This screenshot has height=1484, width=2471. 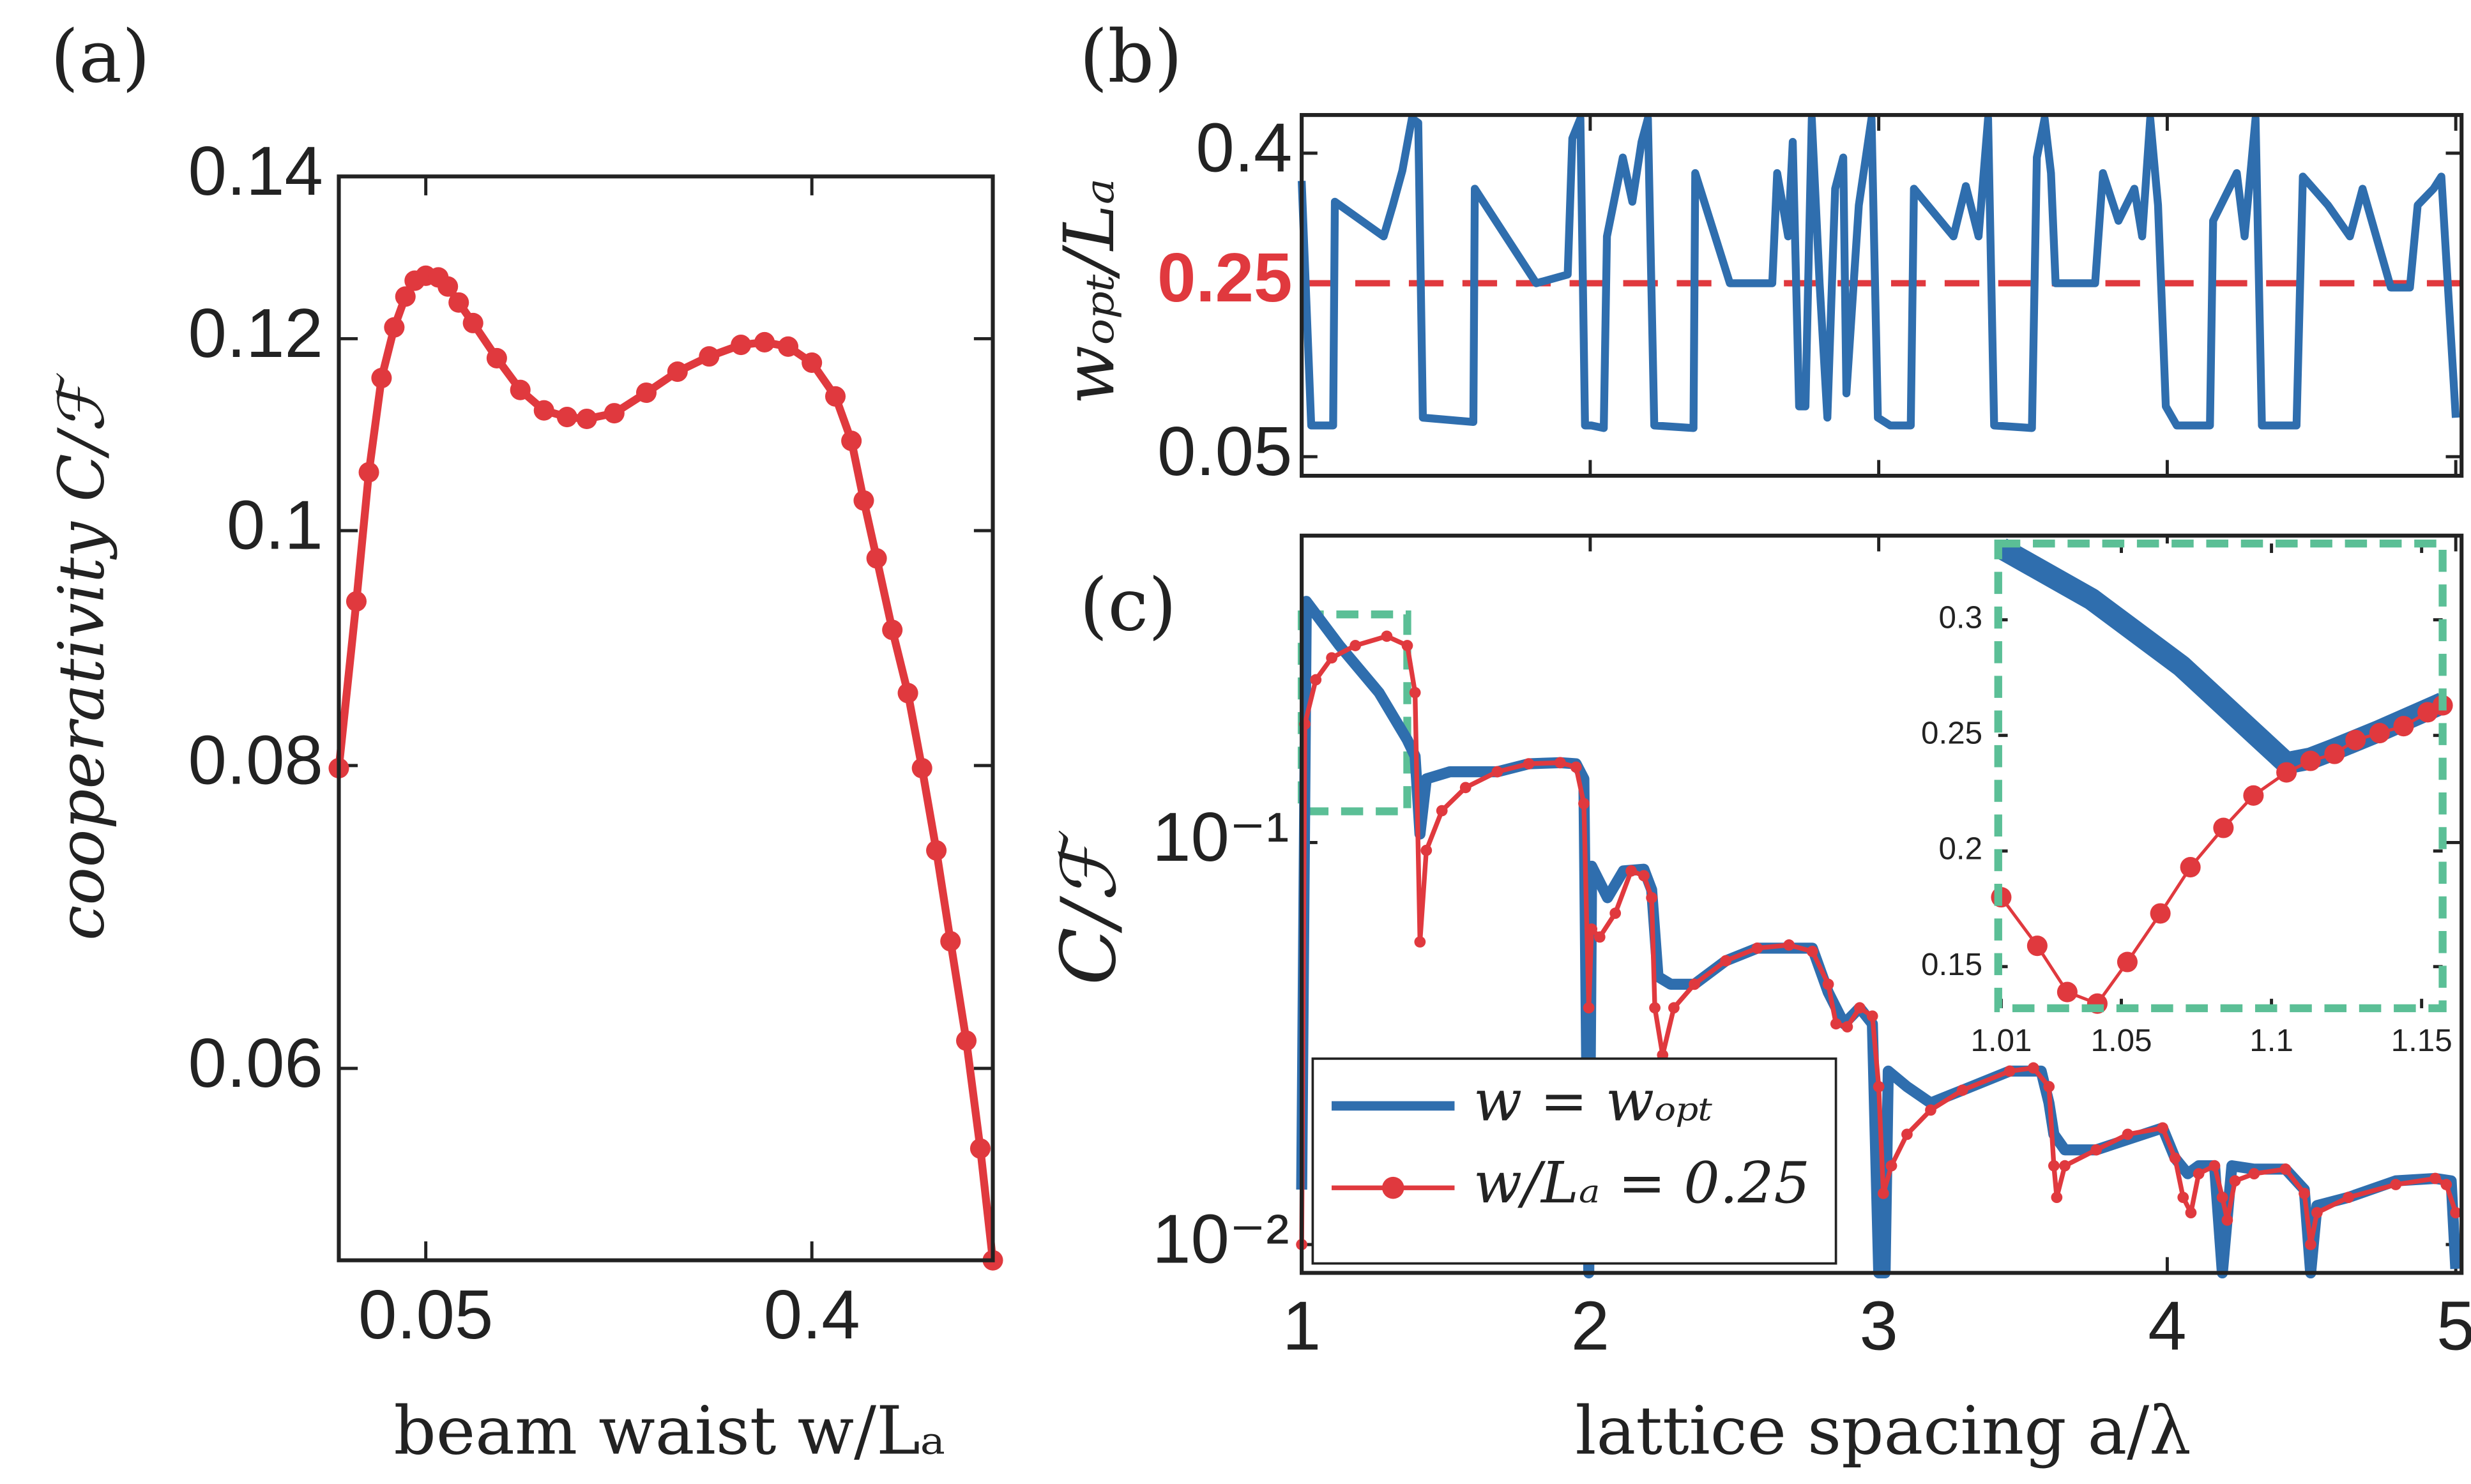 I want to click on x-tick-label: 4, so click(x=2167, y=1326).